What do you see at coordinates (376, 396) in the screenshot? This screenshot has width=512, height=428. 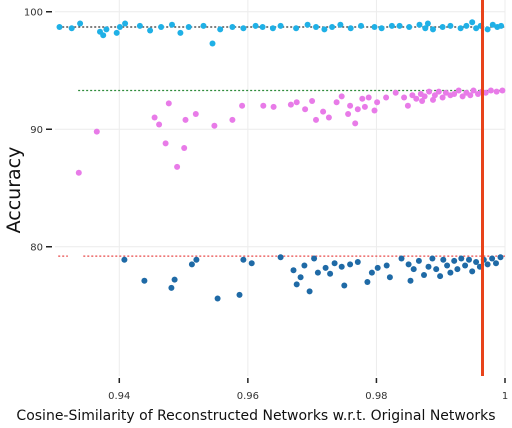 I see `x-tick-label: 0.98` at bounding box center [376, 396].